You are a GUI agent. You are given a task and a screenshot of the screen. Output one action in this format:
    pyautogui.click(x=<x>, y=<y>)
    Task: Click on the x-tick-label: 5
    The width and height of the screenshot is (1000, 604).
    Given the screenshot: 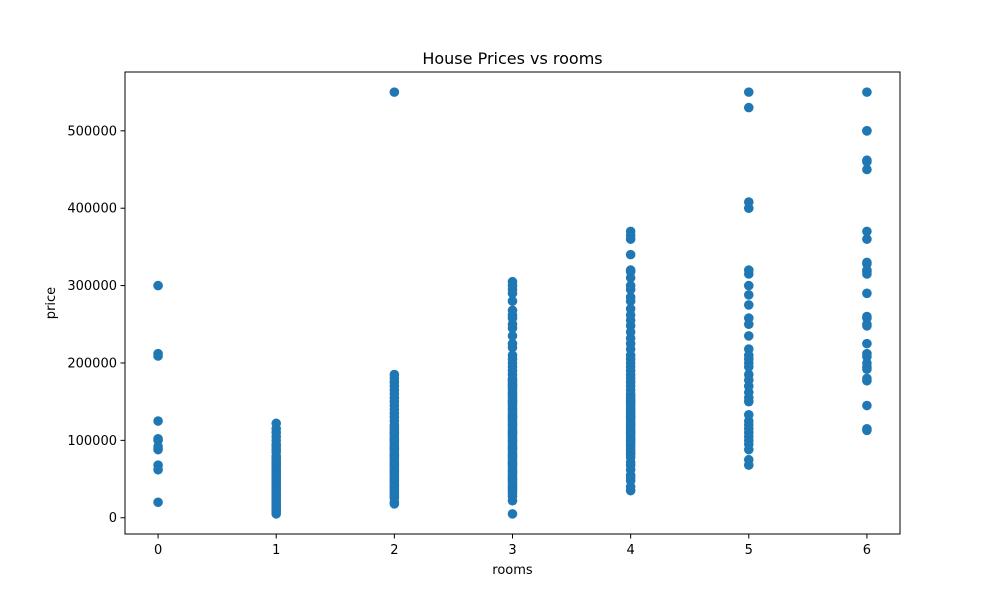 What is the action you would take?
    pyautogui.click(x=749, y=550)
    